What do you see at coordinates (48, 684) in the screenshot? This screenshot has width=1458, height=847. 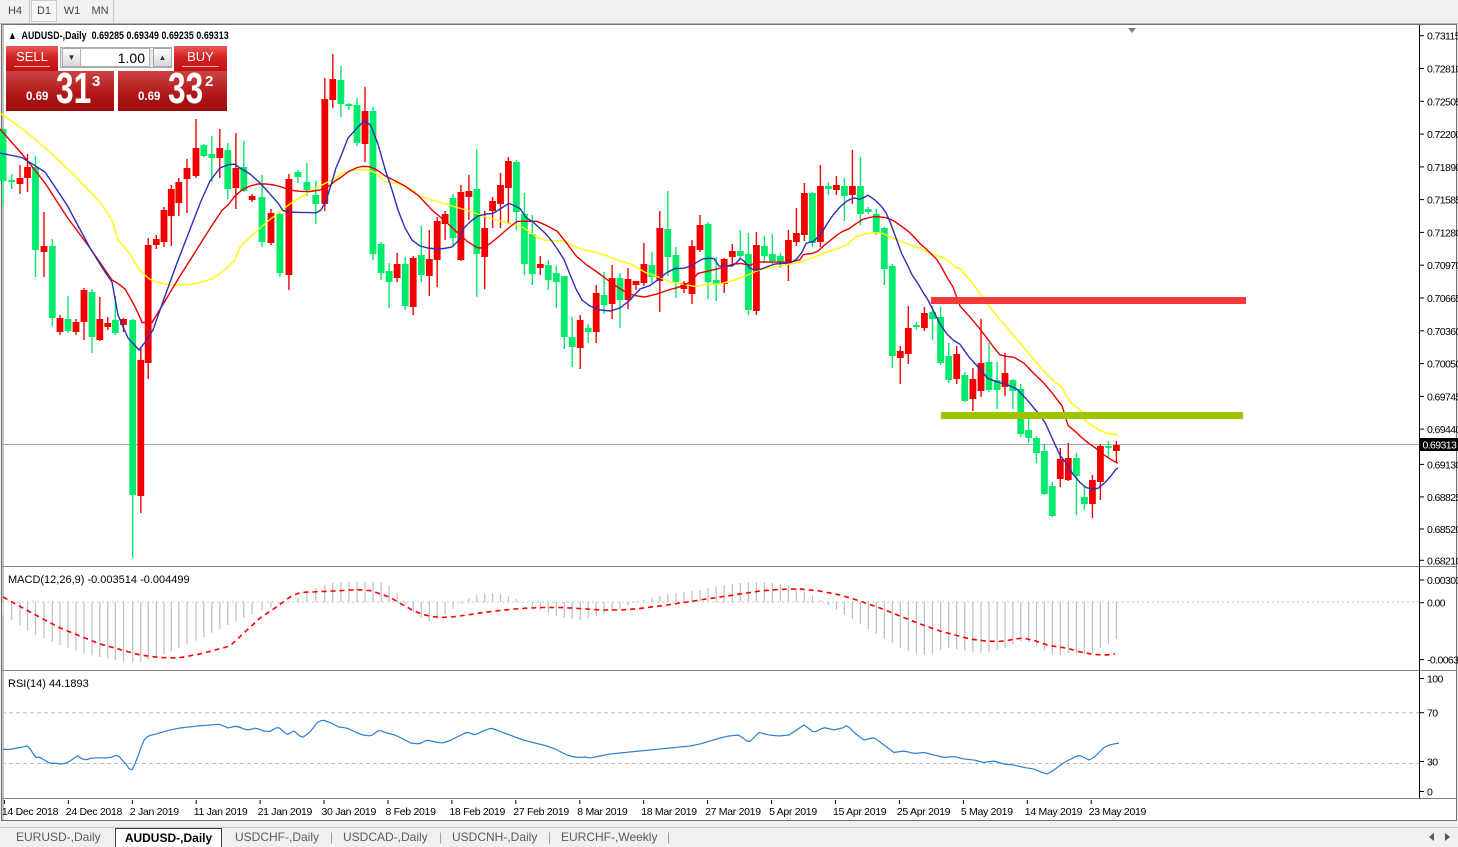 I see `svg-text: RSI(14) 44.1893` at bounding box center [48, 684].